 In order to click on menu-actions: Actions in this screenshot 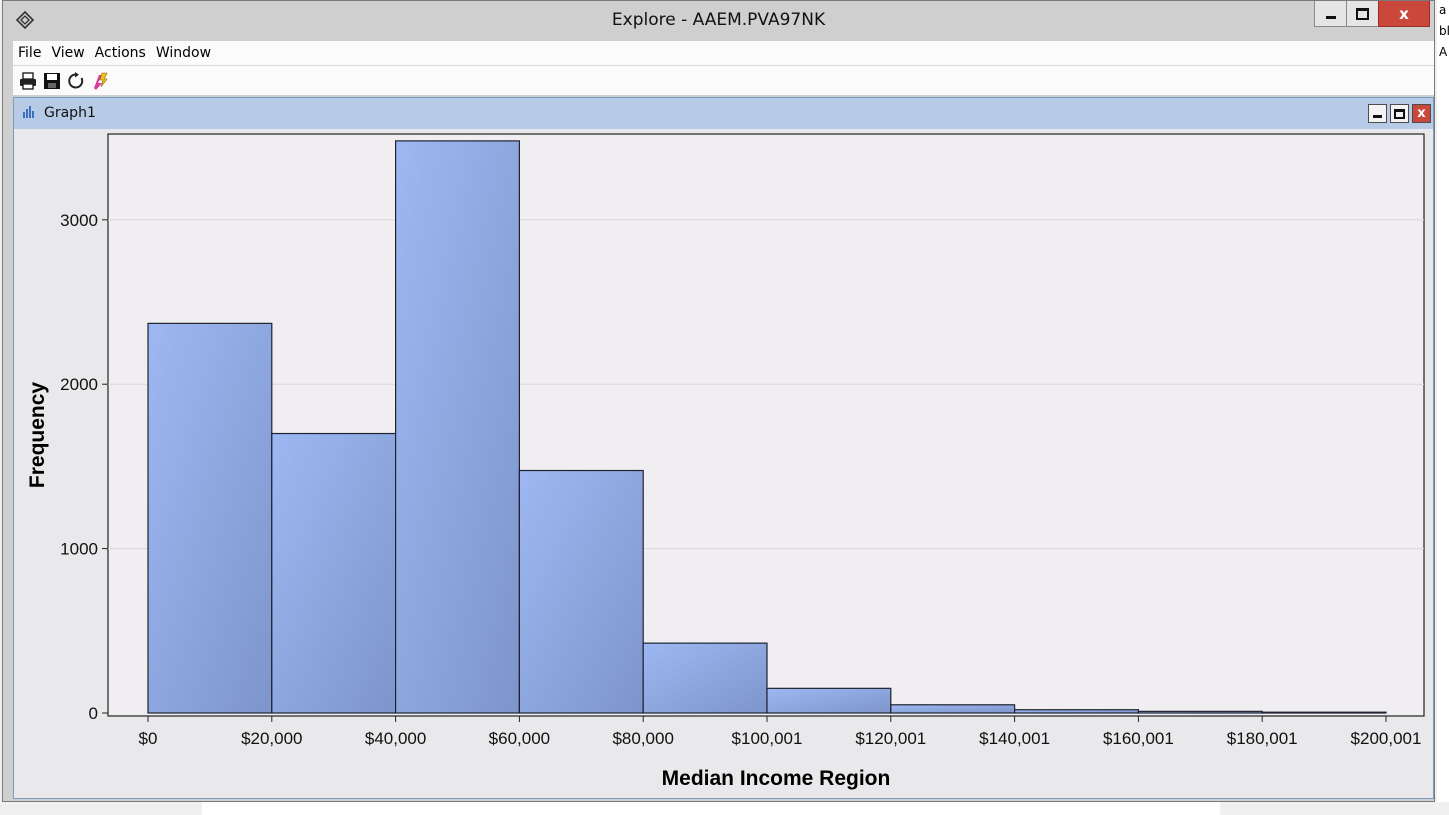, I will do `click(120, 53)`.